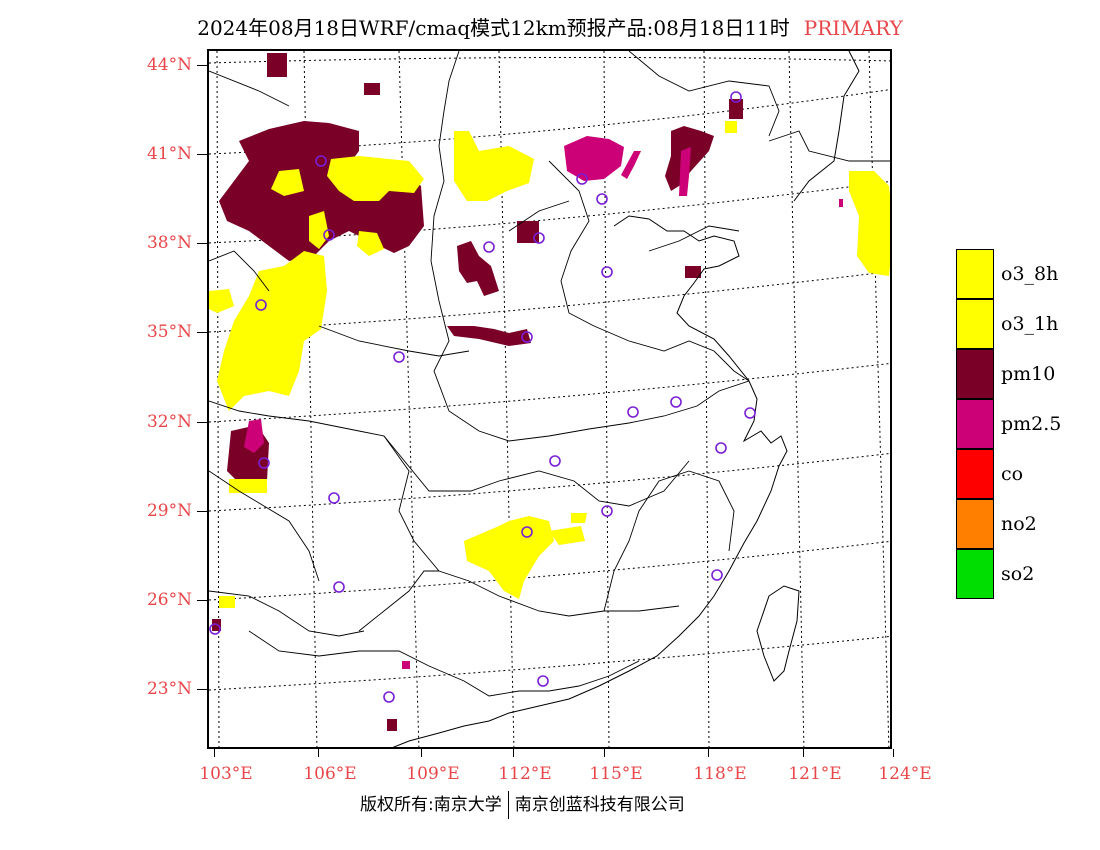  I want to click on legend-label: o3_8h, so click(1030, 274).